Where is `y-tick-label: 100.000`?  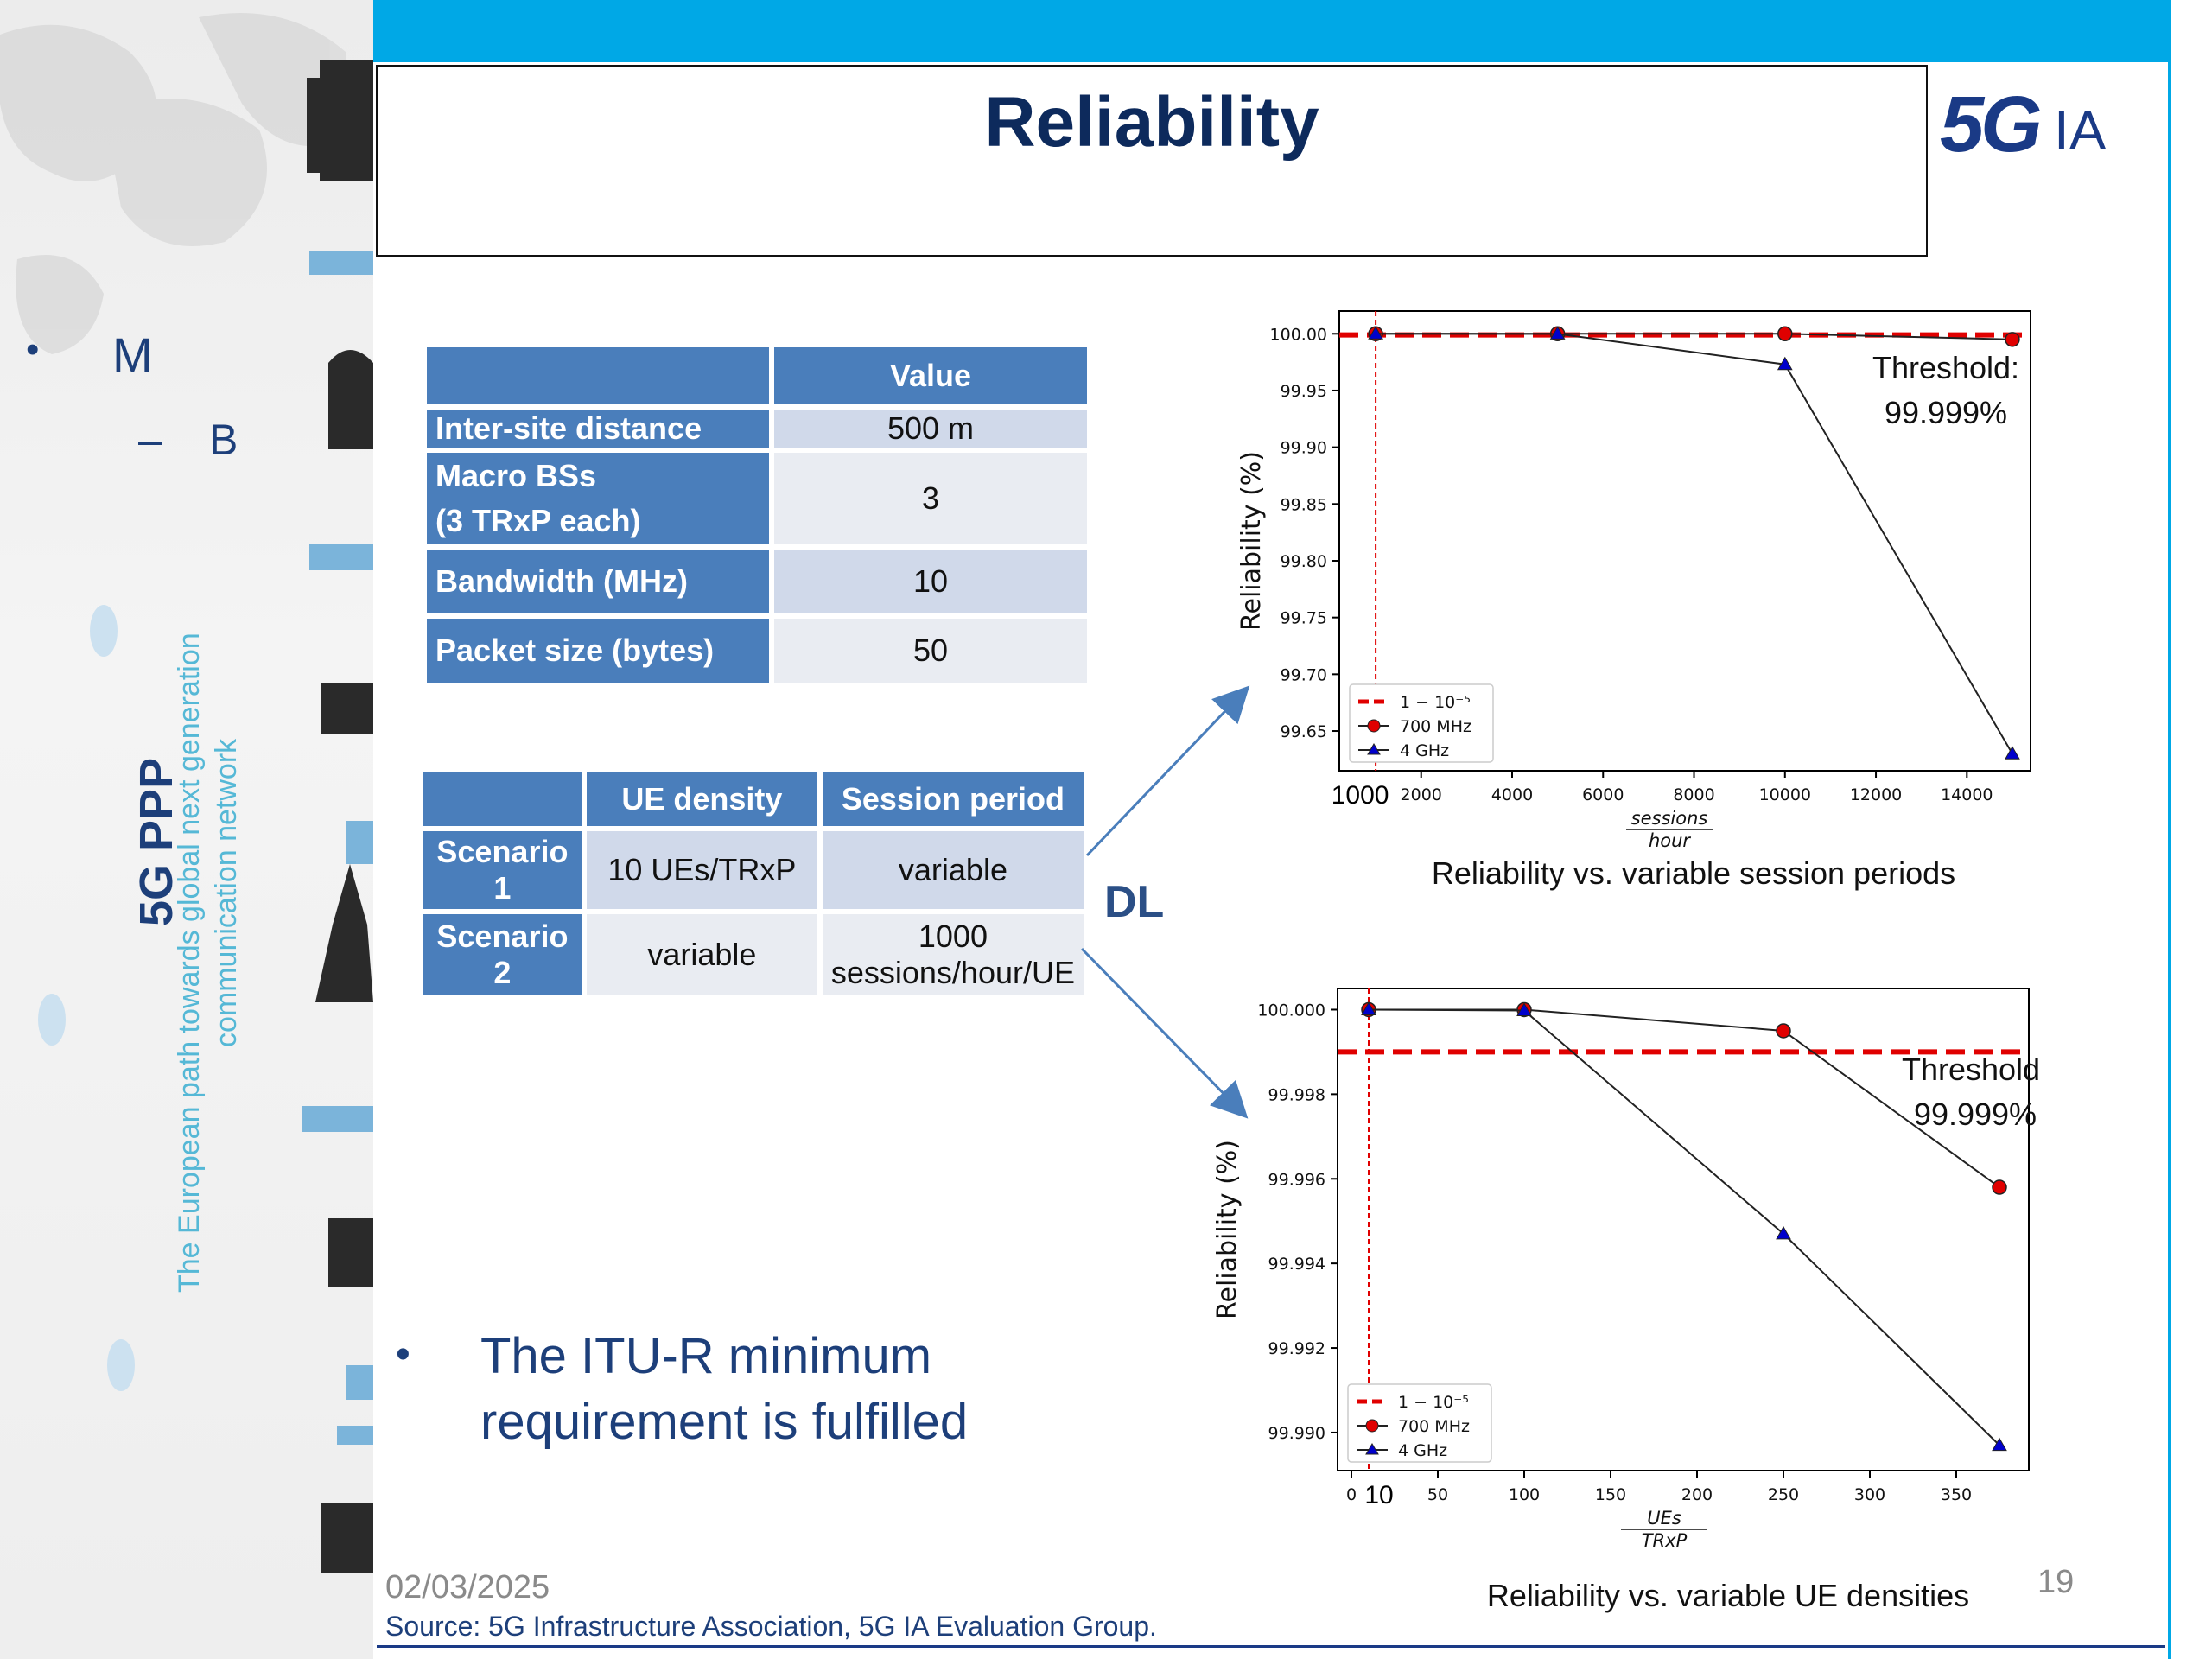 y-tick-label: 100.000 is located at coordinates (1291, 1010).